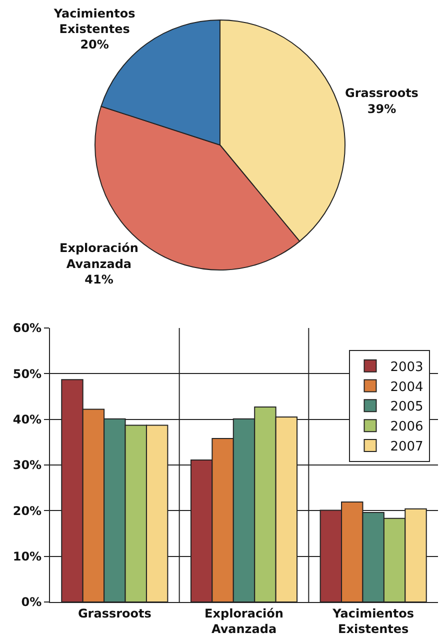 Image resolution: width=440 pixels, height=638 pixels. Describe the element at coordinates (373, 621) in the screenshot. I see `x-tick-label: Yacimientos Existentes` at that location.